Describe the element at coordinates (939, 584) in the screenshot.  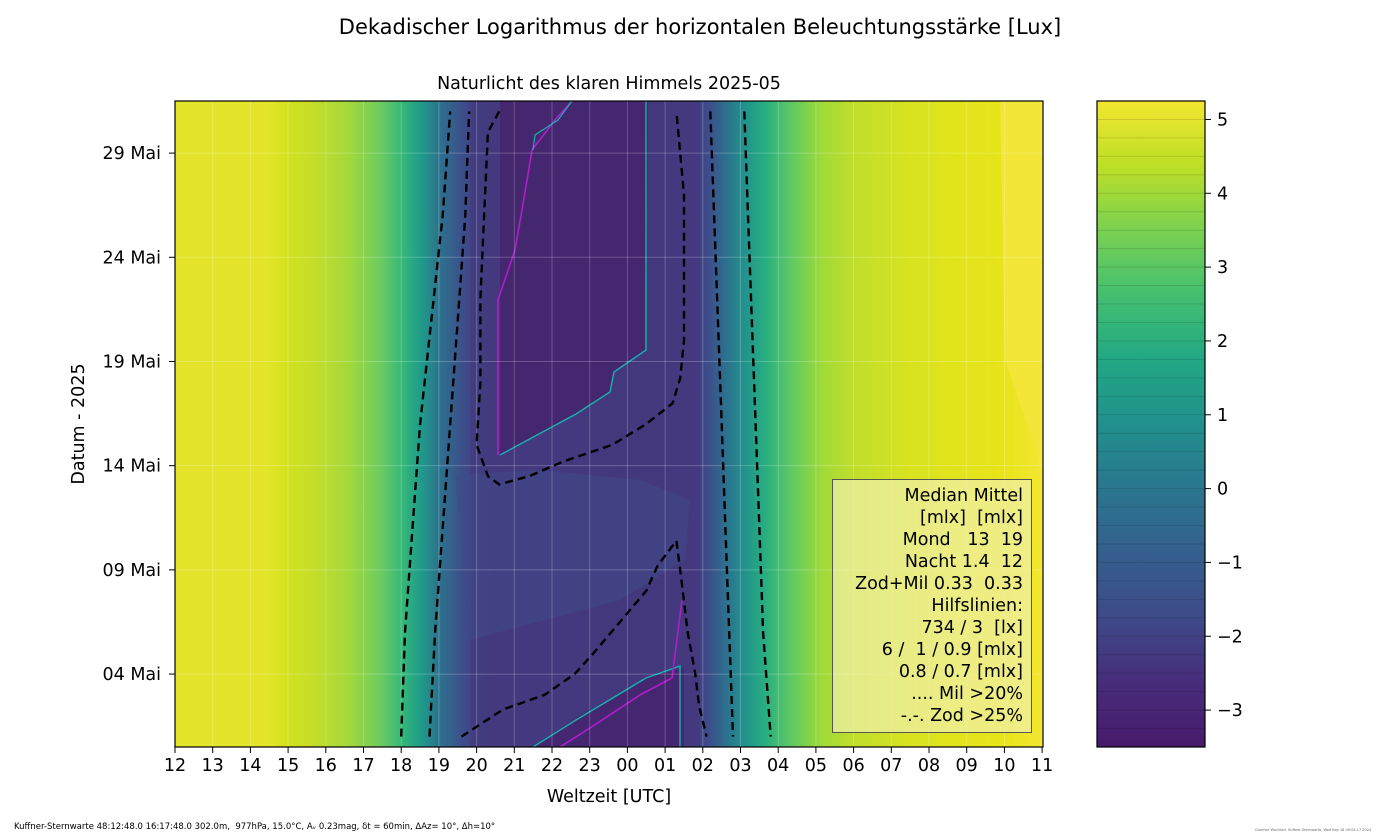
I see `legend-line: Zod+Mil 0.33 0.33` at that location.